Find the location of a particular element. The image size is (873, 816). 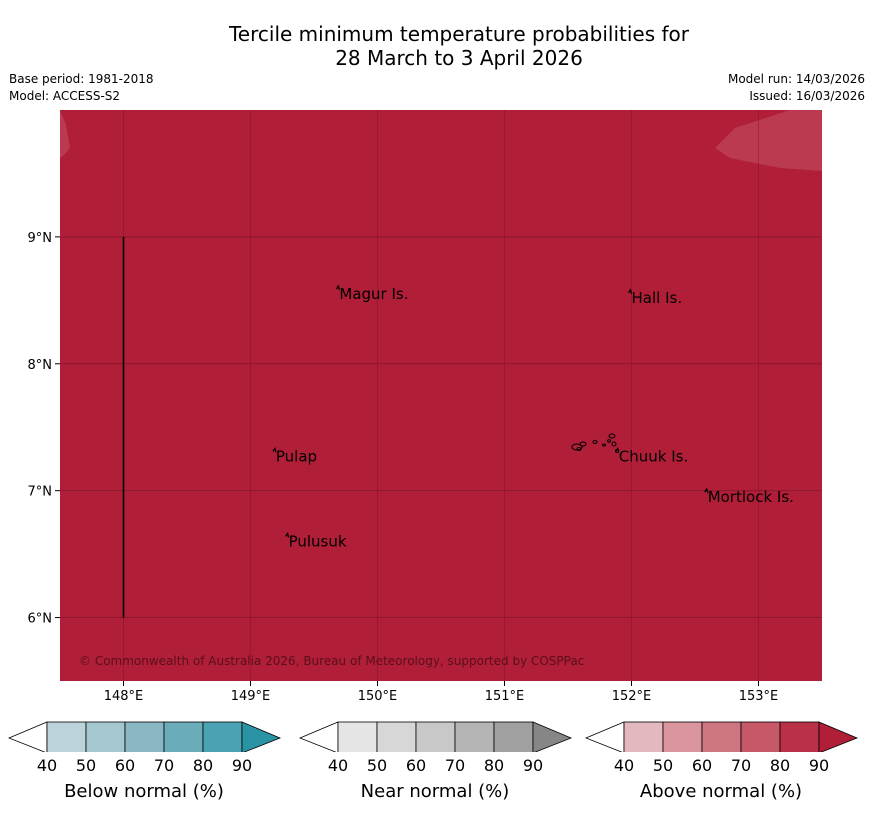

legend-above-normal is located at coordinates (722, 735).